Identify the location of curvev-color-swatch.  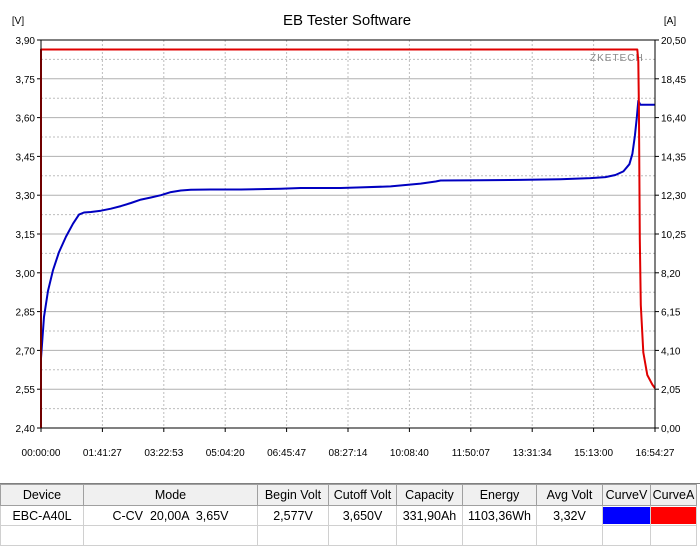
(626, 515).